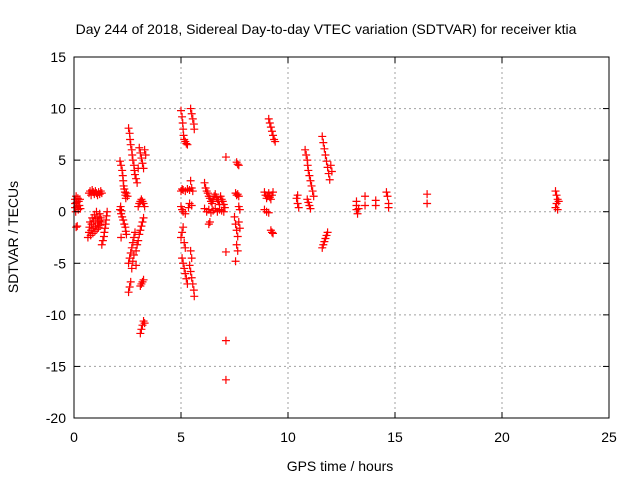  Describe the element at coordinates (502, 437) in the screenshot. I see `x-tick-label: 20` at that location.